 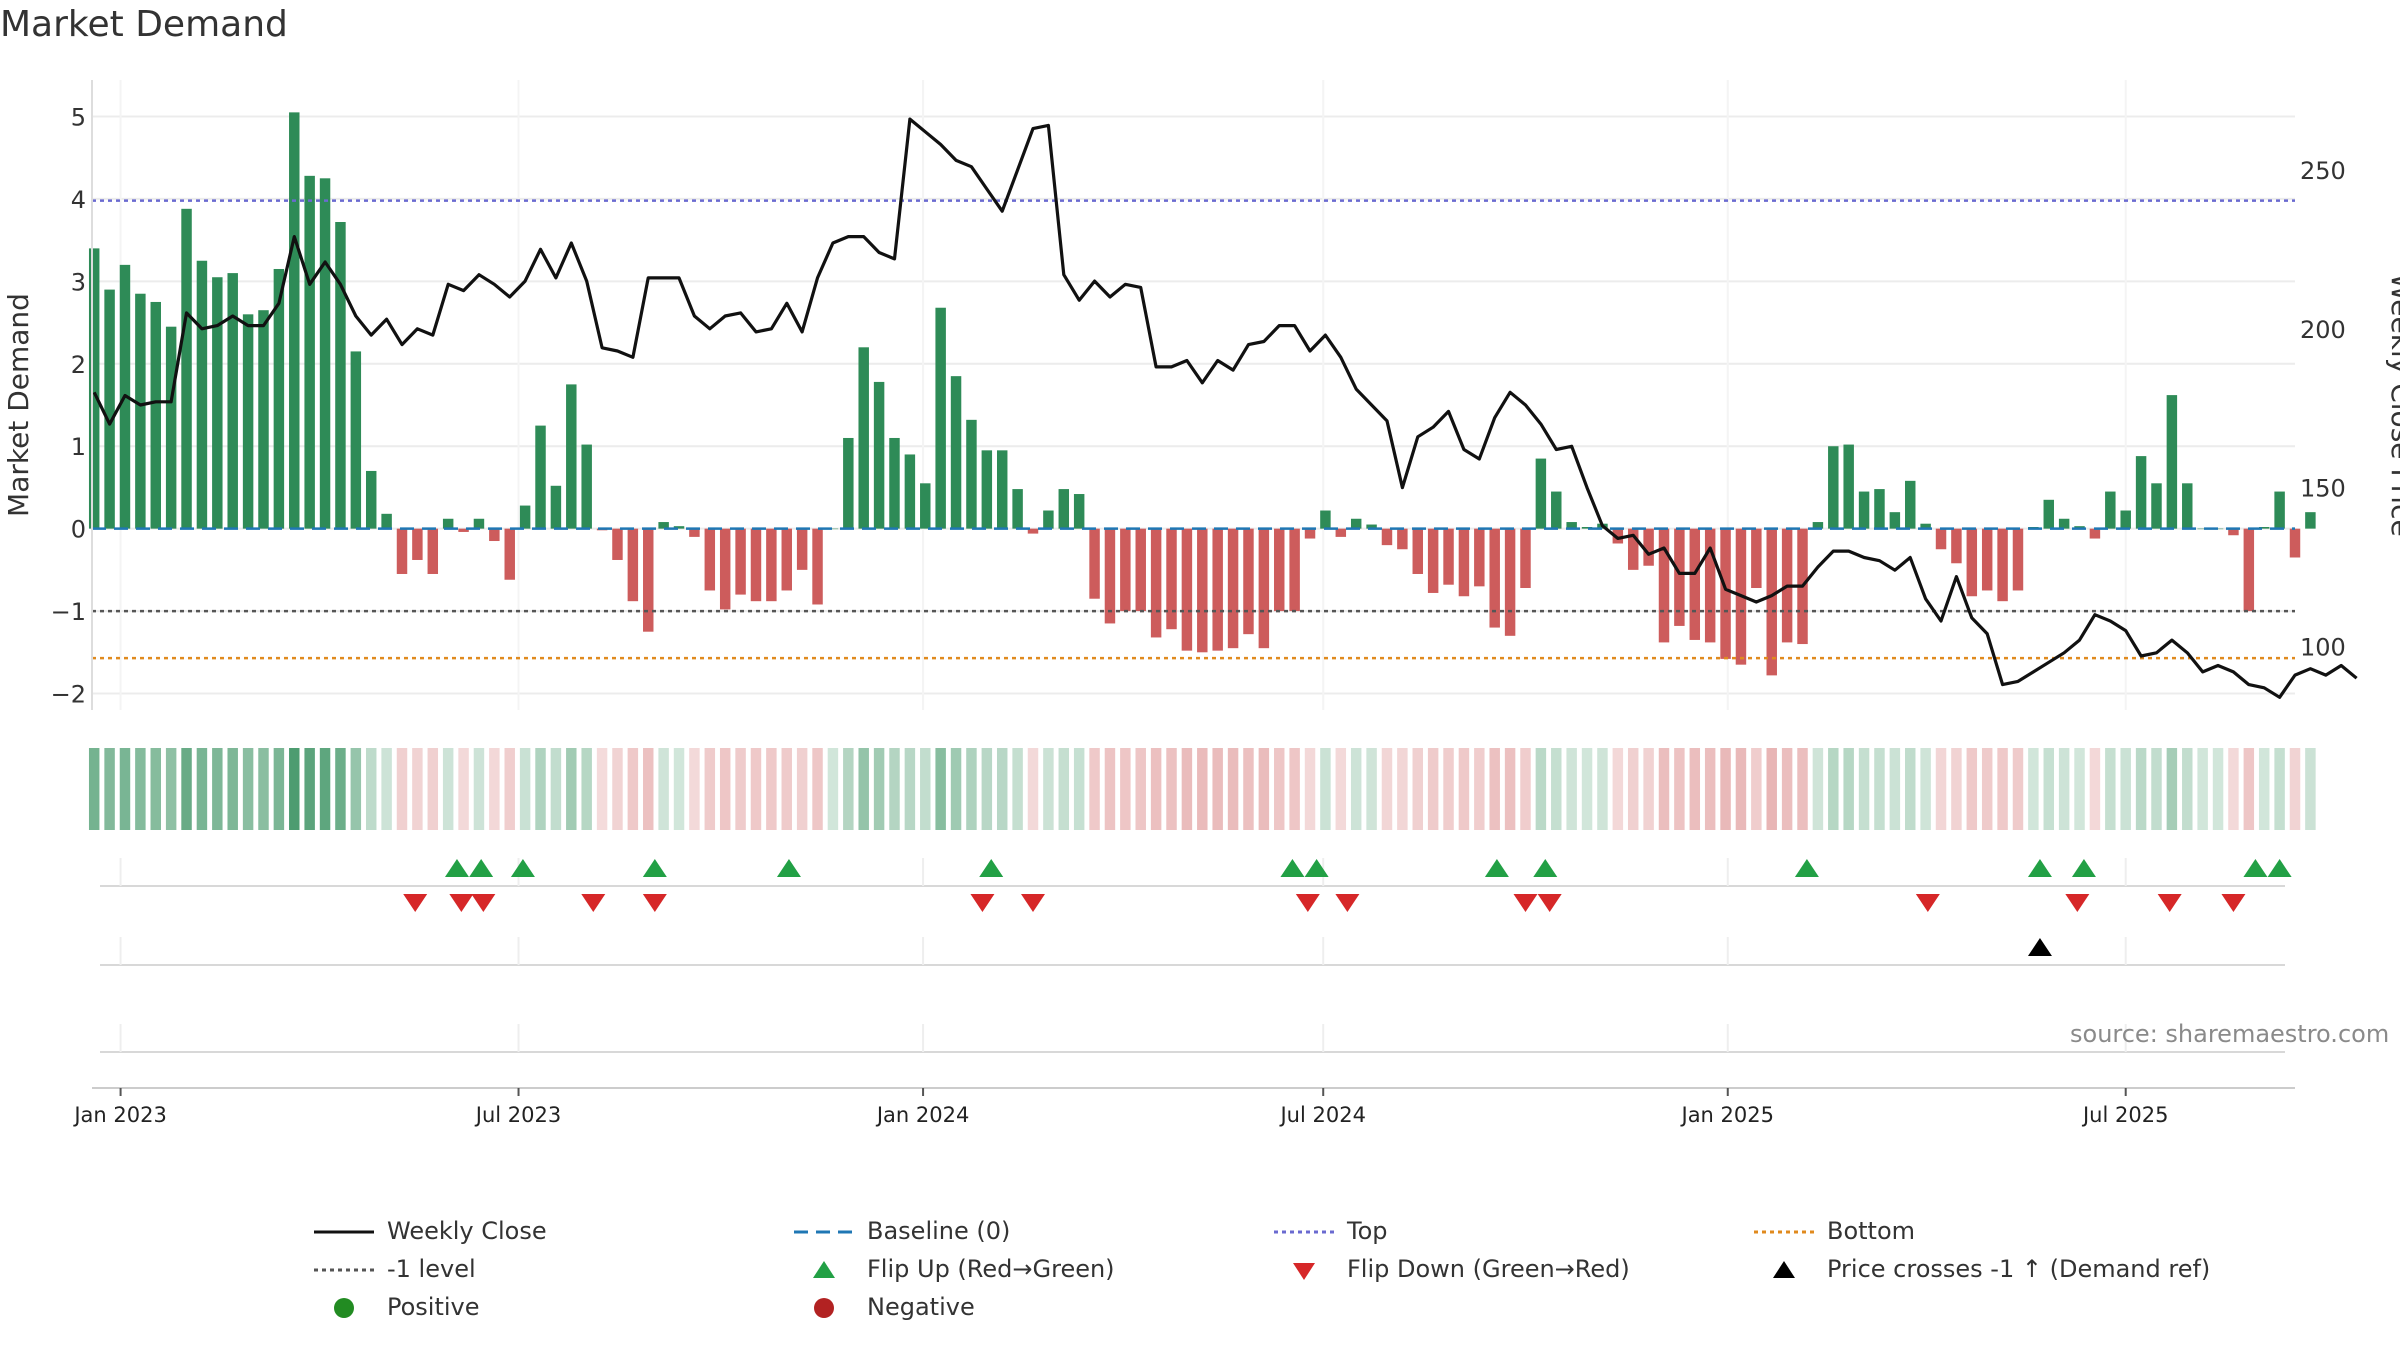 What do you see at coordinates (1488, 1269) in the screenshot?
I see `legend-label: Flip Down (Green→Red)` at bounding box center [1488, 1269].